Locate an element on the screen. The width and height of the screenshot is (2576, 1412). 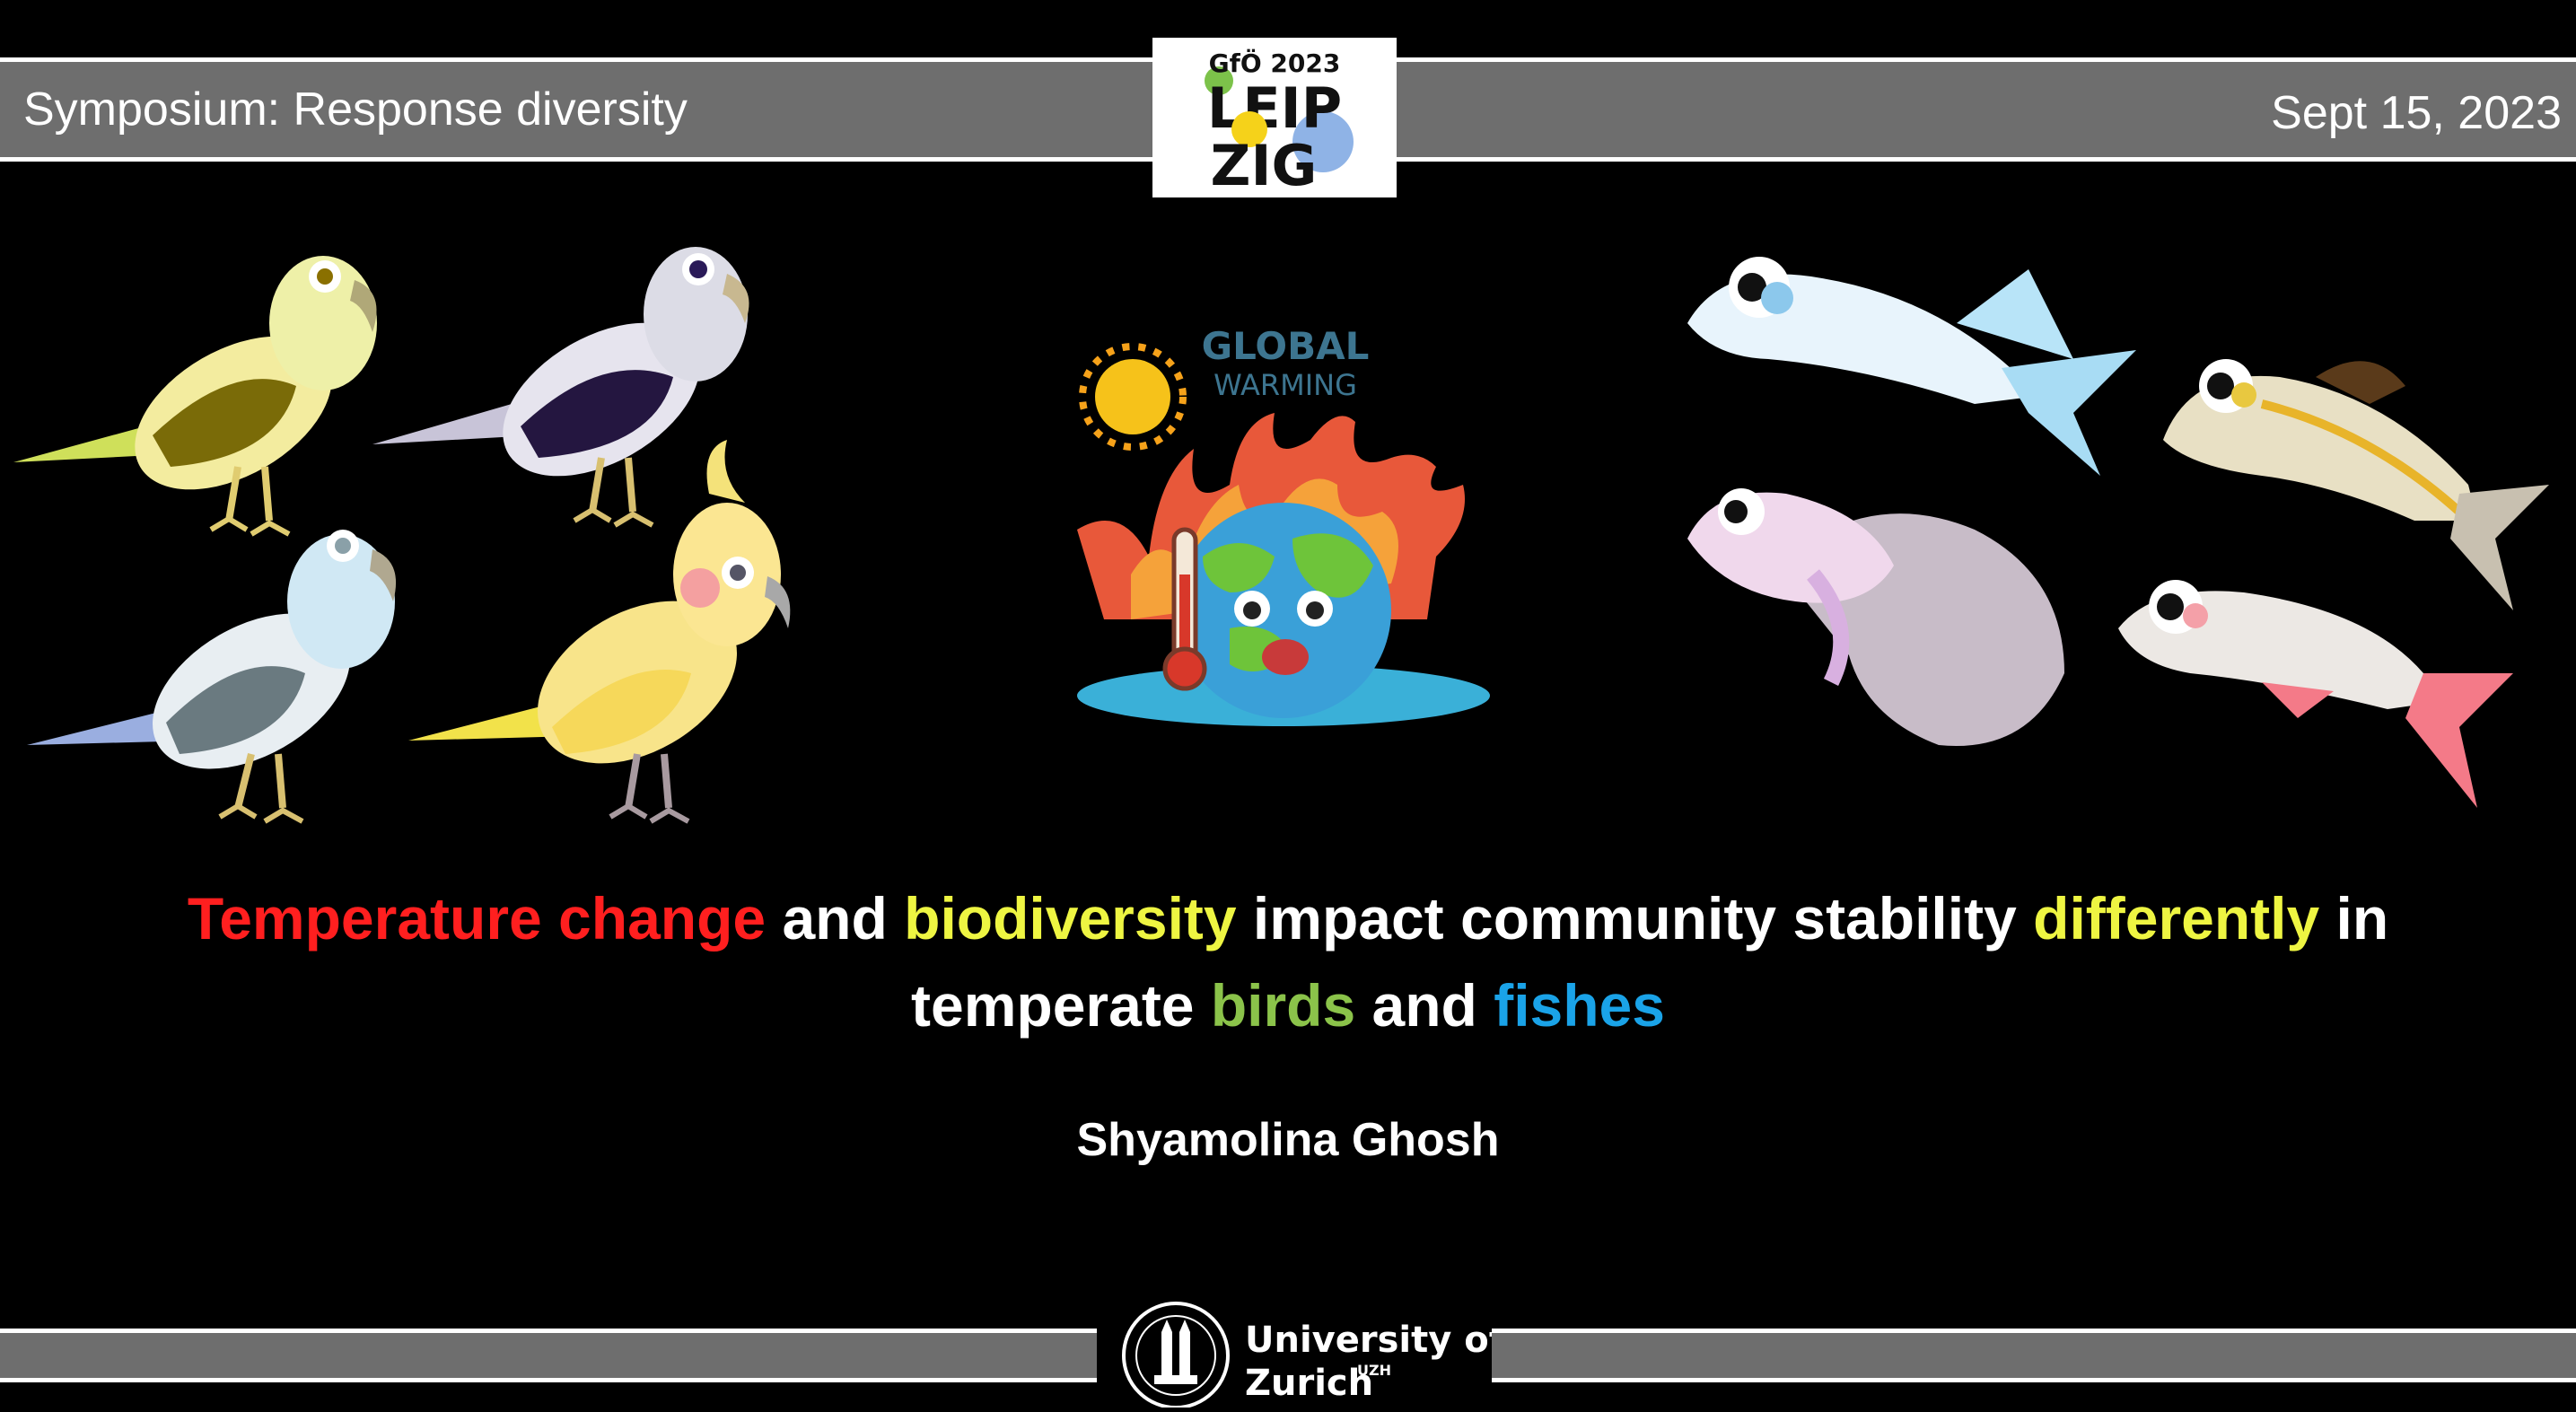
logo-blue-dot is located at coordinates (1323, 141).